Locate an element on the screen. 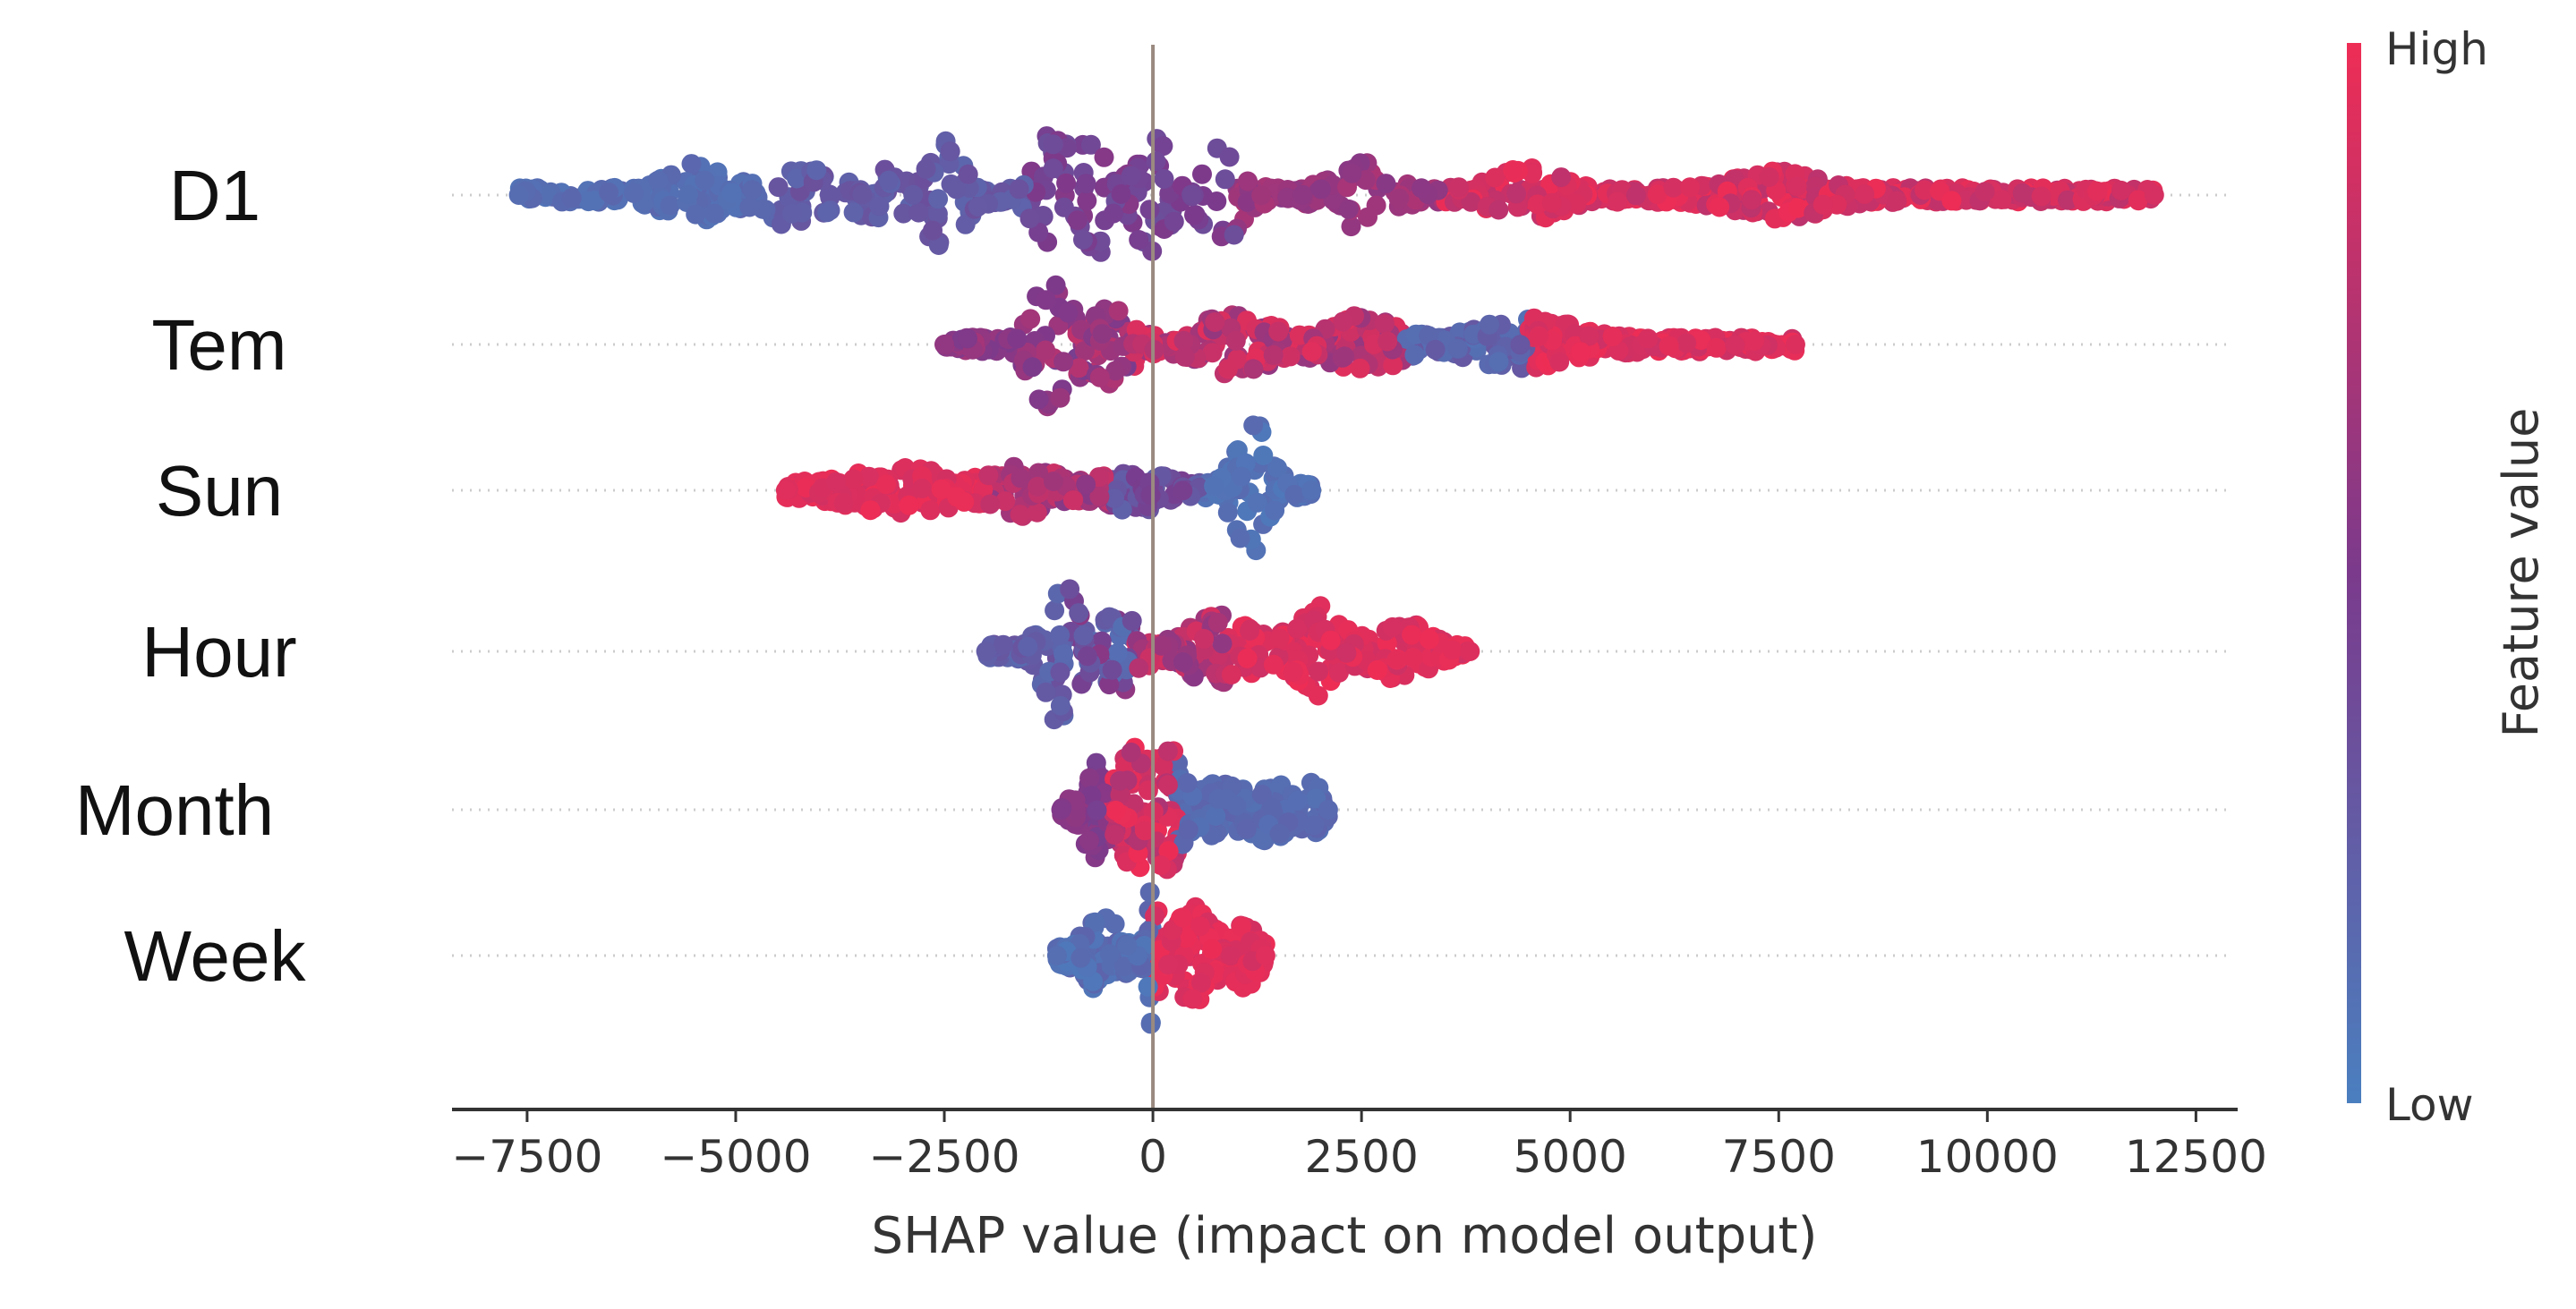  feature-label-hour: Hour is located at coordinates (218, 652).